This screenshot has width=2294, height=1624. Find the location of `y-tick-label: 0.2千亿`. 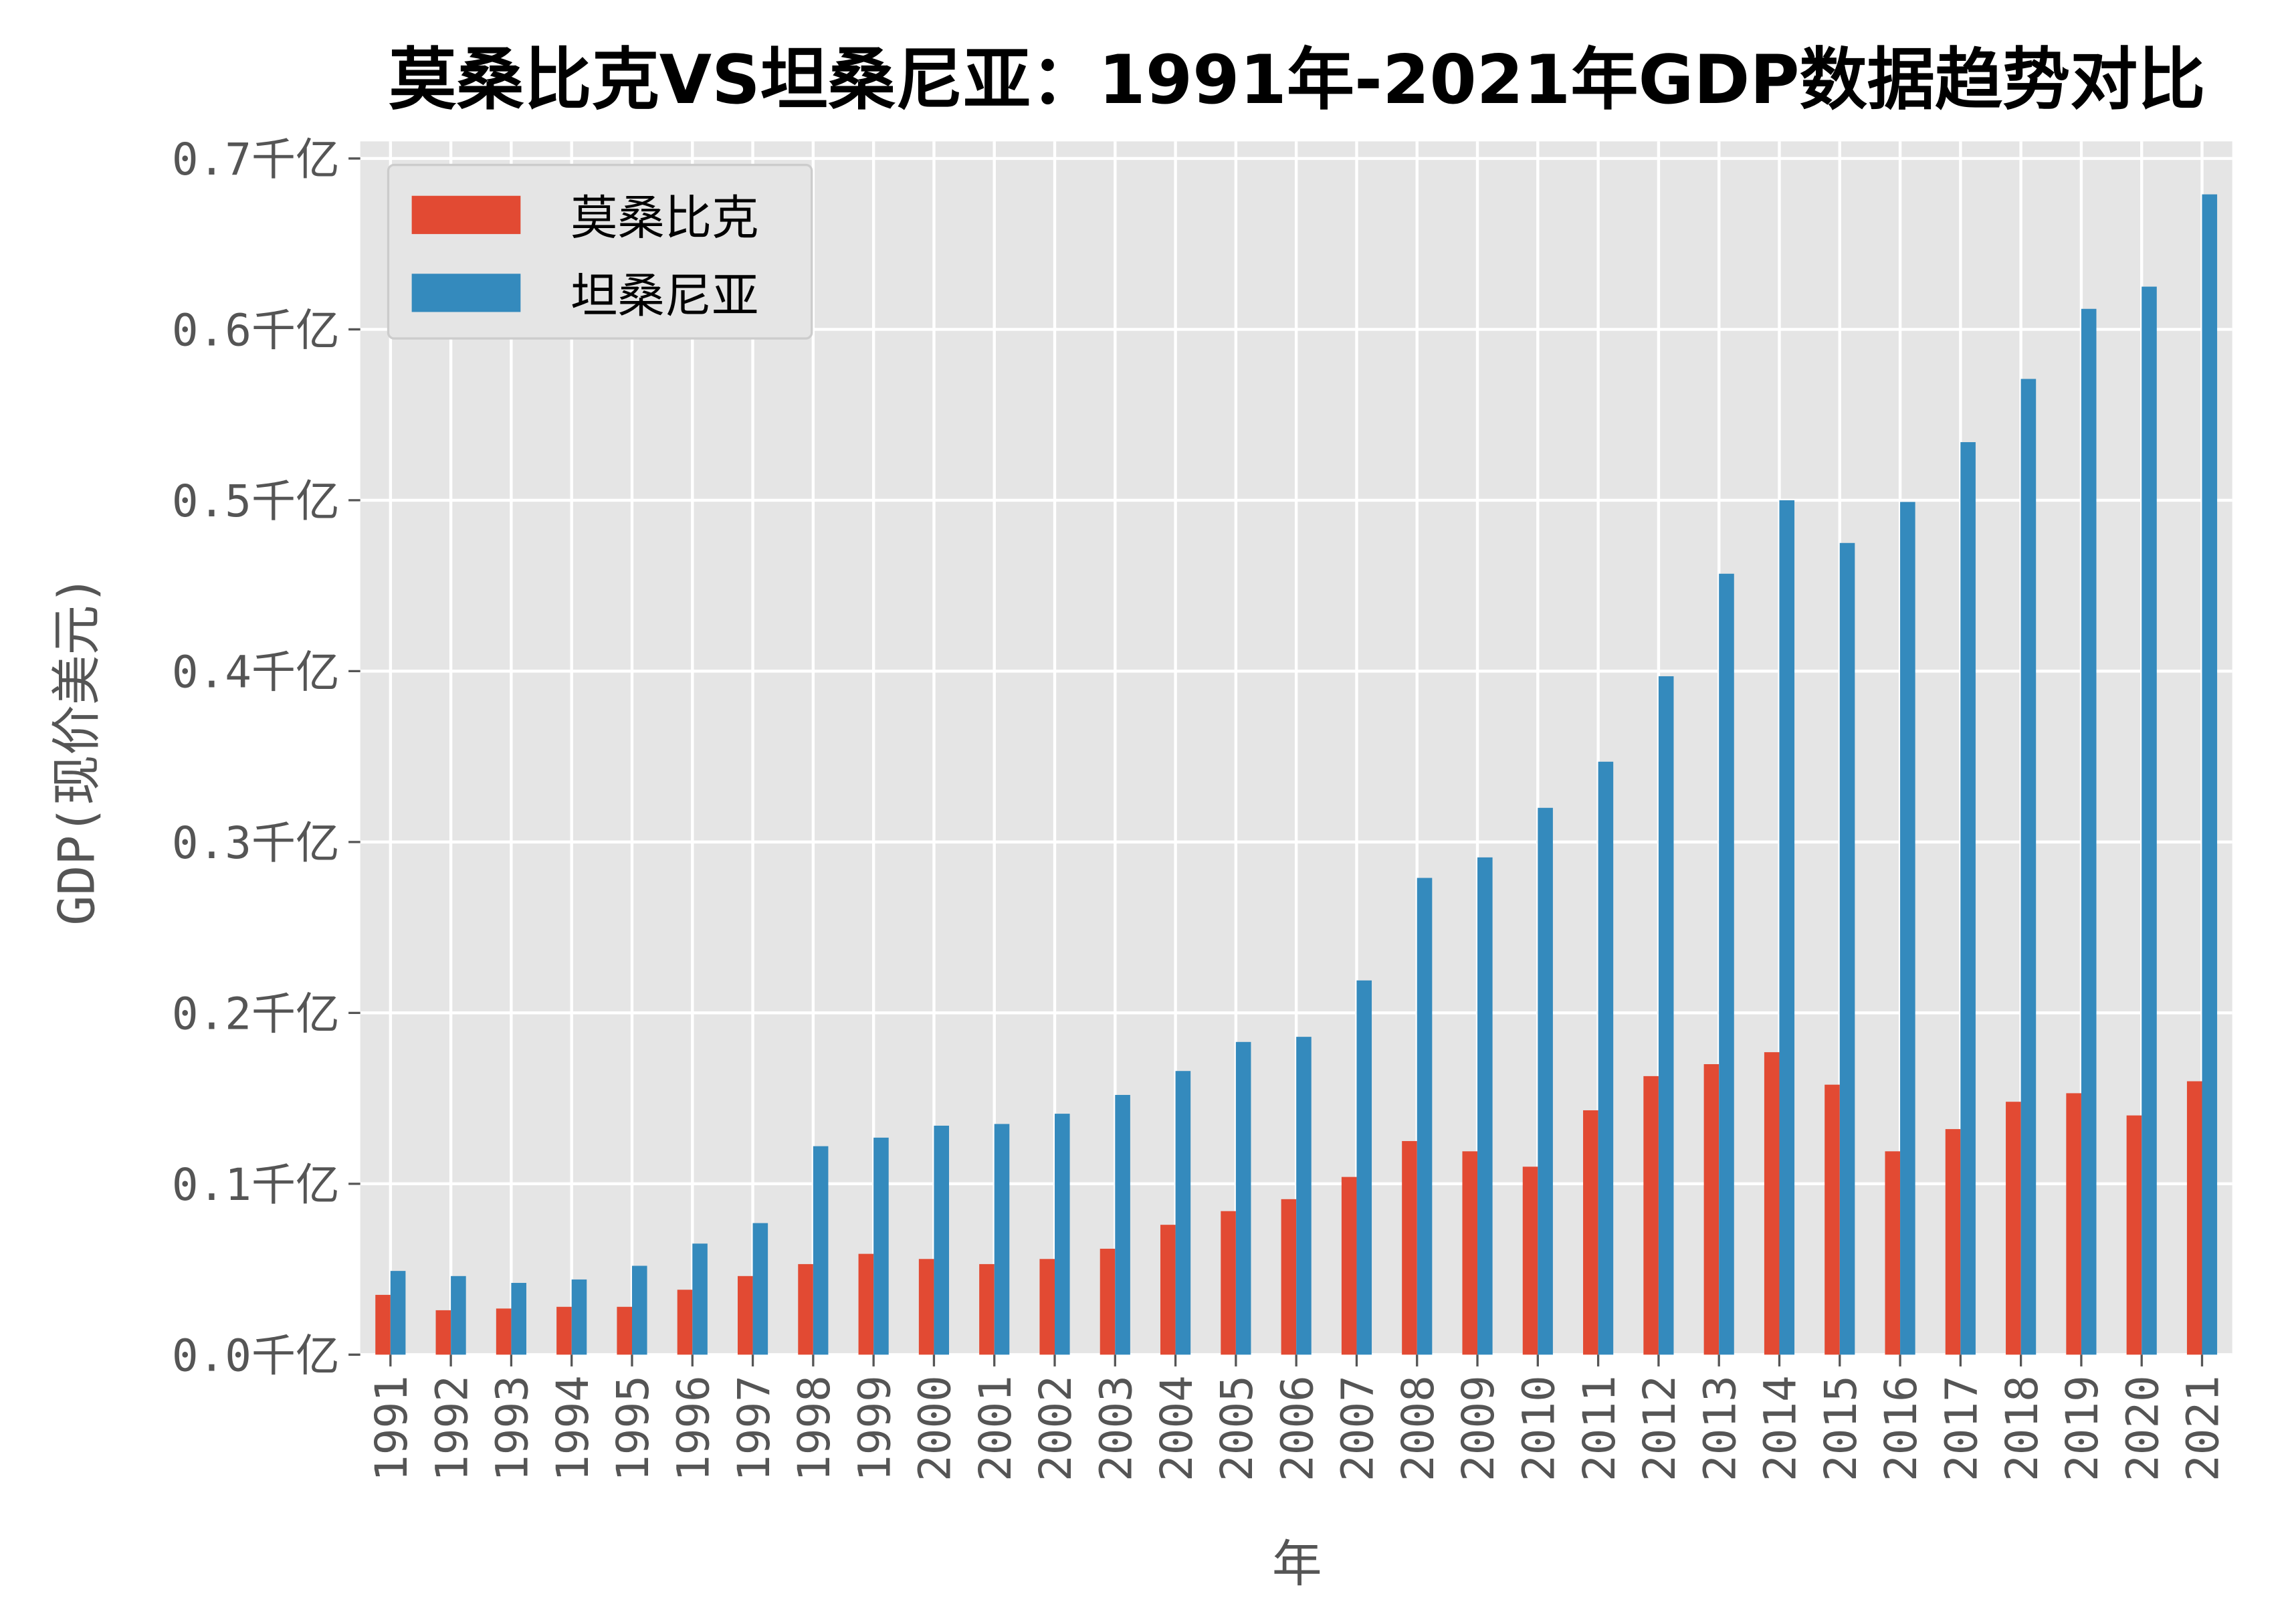

y-tick-label: 0.2千亿 is located at coordinates (256, 1014).